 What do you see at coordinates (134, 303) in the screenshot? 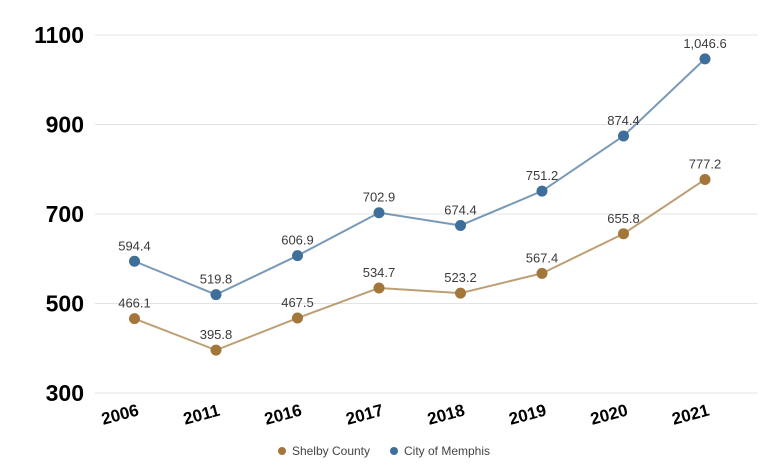
I see `data-point-label: 466.1` at bounding box center [134, 303].